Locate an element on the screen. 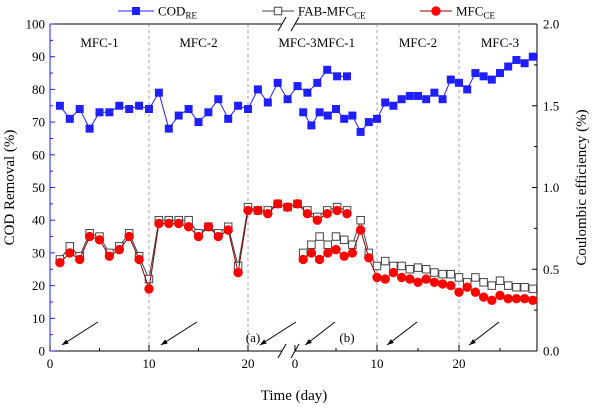 This screenshot has height=408, width=597. y-right-tick-label: 0.5 is located at coordinates (551, 269).